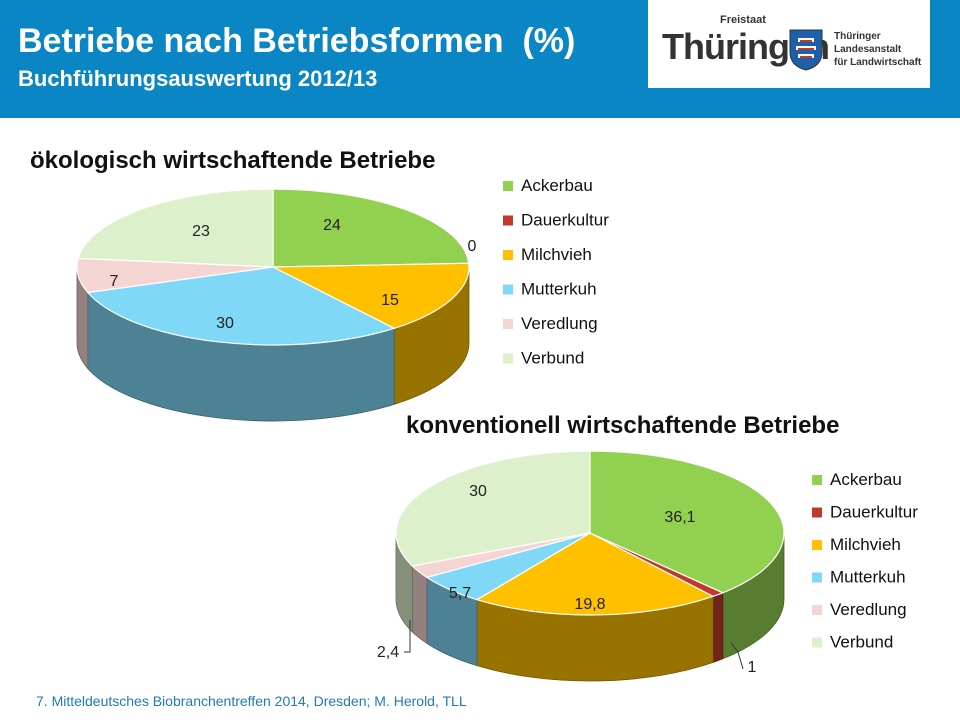  I want to click on chart1-legend-label: Verbund, so click(552, 358).